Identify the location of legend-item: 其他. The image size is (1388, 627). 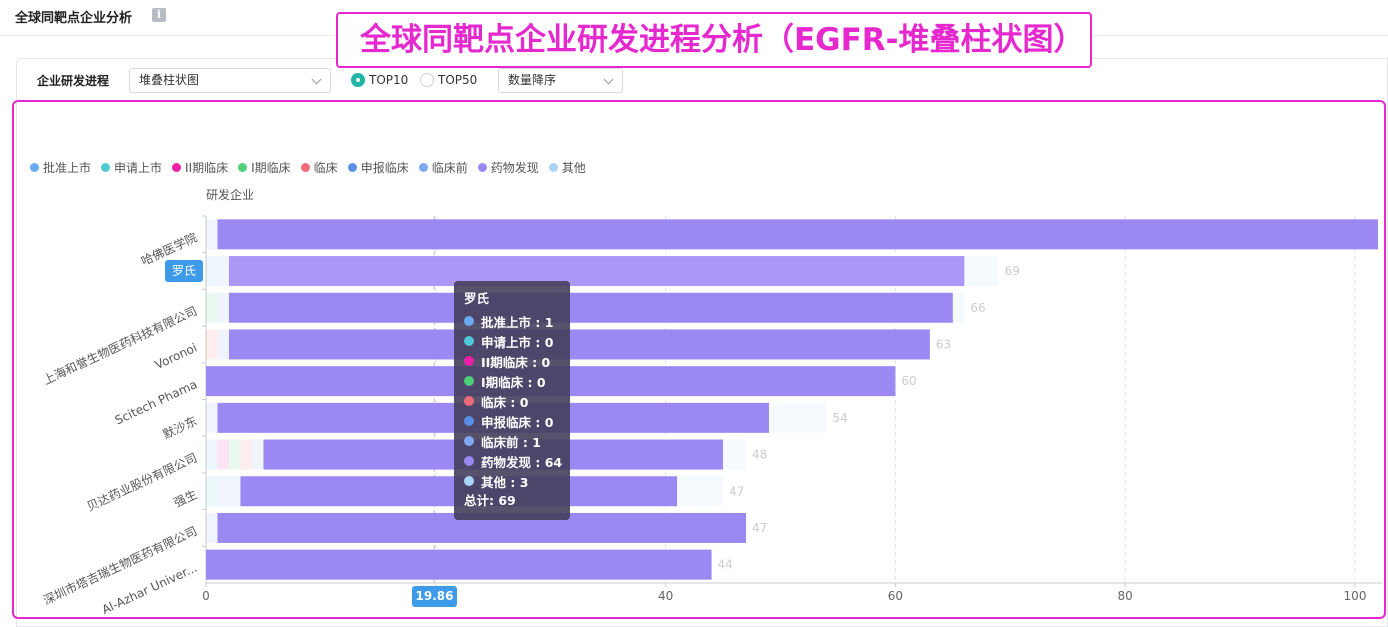
(567, 167).